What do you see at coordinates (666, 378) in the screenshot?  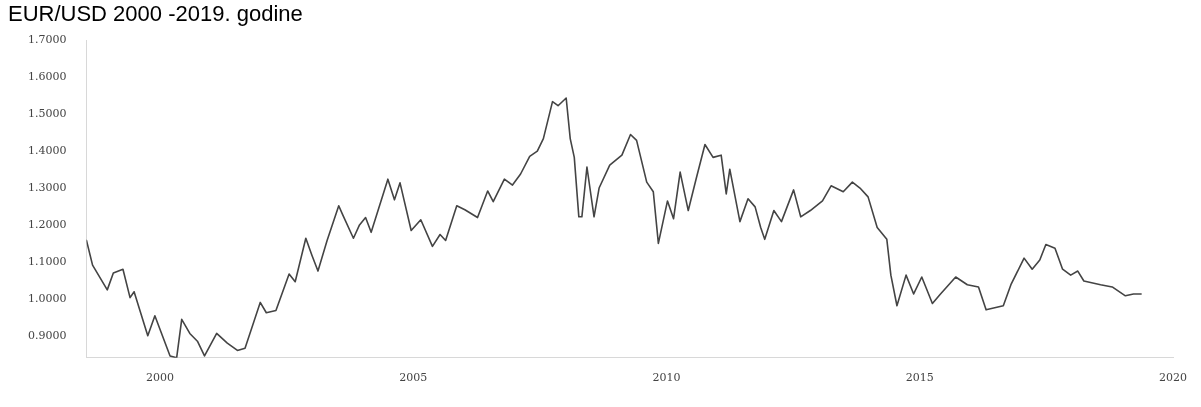 I see `x-tick-label: 2010` at bounding box center [666, 378].